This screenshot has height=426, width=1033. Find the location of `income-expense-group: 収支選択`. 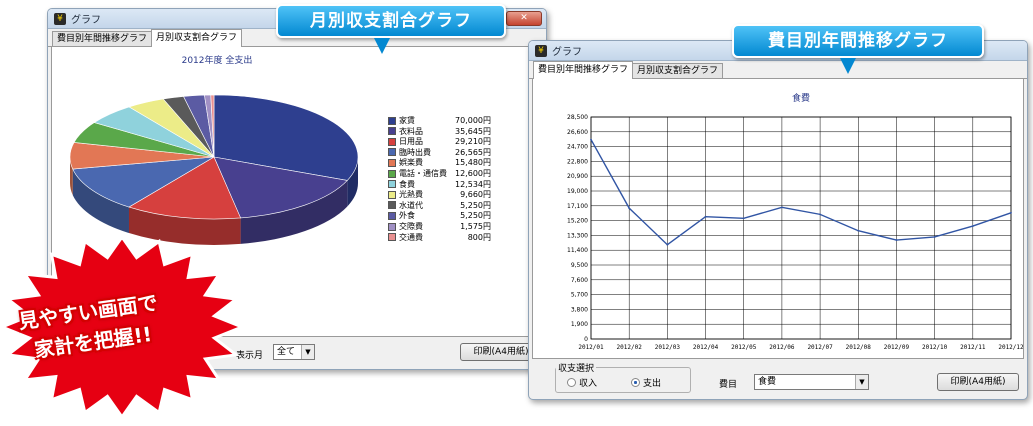

income-expense-group: 収支選択 is located at coordinates (623, 377).